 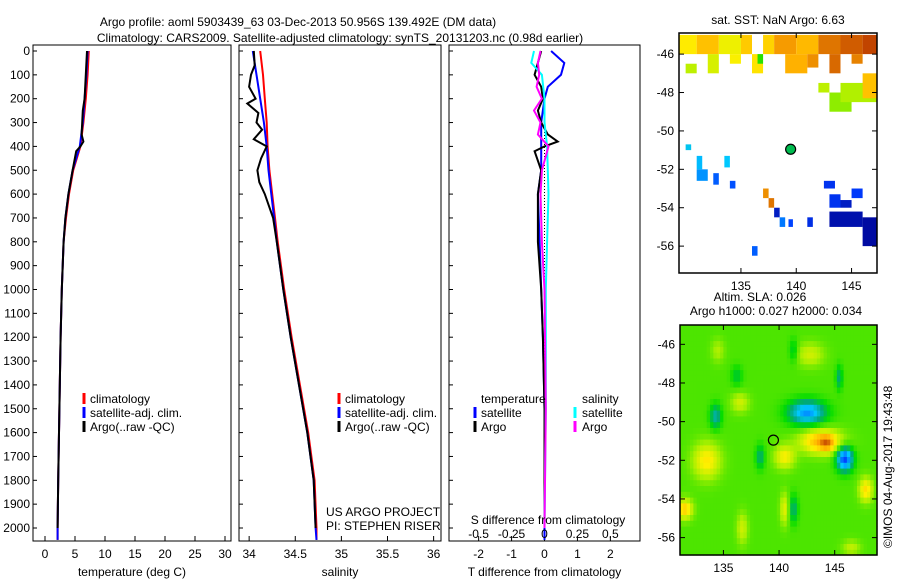 I want to click on legend-label: Argo, so click(x=595, y=427).